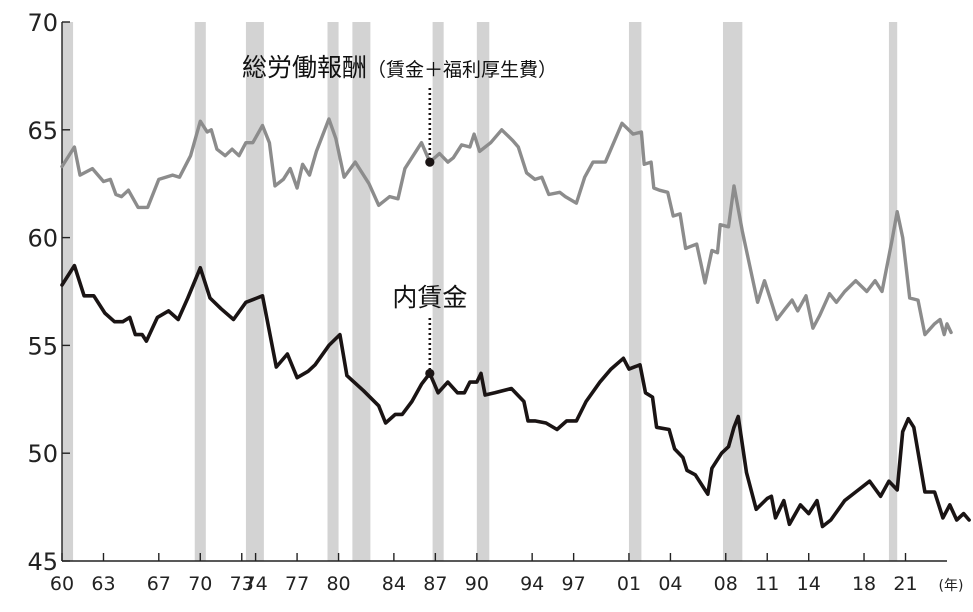  I want to click on y-tick-label: 45, so click(42, 562).